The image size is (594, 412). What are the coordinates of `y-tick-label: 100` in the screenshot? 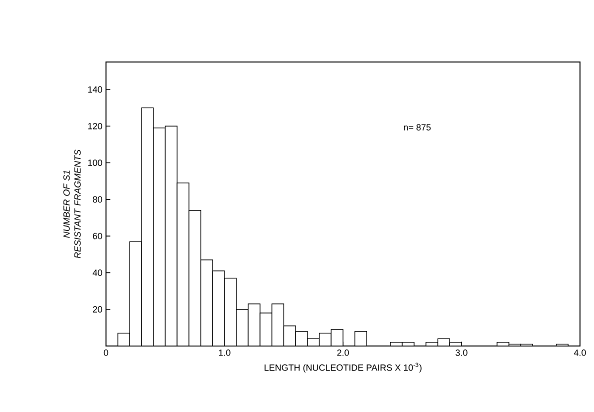 It's located at (95, 163).